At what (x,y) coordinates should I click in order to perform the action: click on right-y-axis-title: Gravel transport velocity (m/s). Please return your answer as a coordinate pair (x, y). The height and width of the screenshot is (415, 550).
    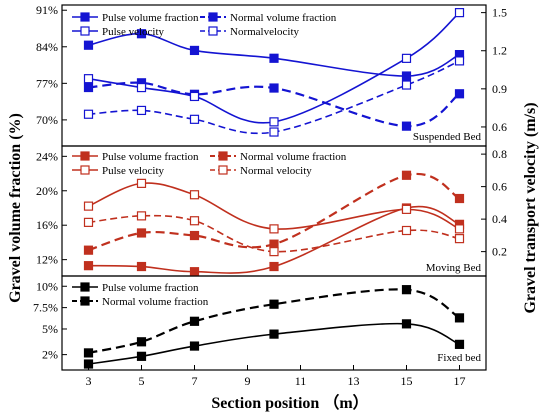
    Looking at the image, I should click on (530, 207).